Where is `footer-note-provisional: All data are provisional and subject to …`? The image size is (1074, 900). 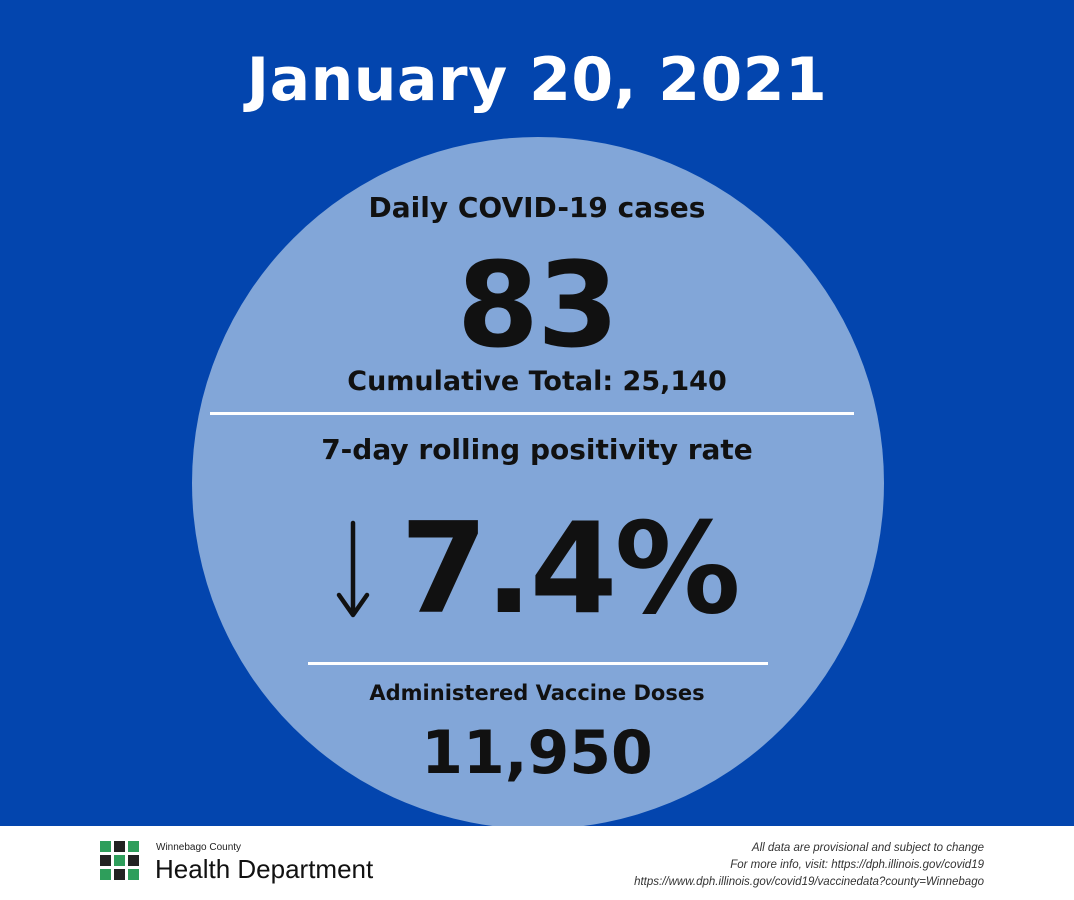 footer-note-provisional: All data are provisional and subject to … is located at coordinates (867, 848).